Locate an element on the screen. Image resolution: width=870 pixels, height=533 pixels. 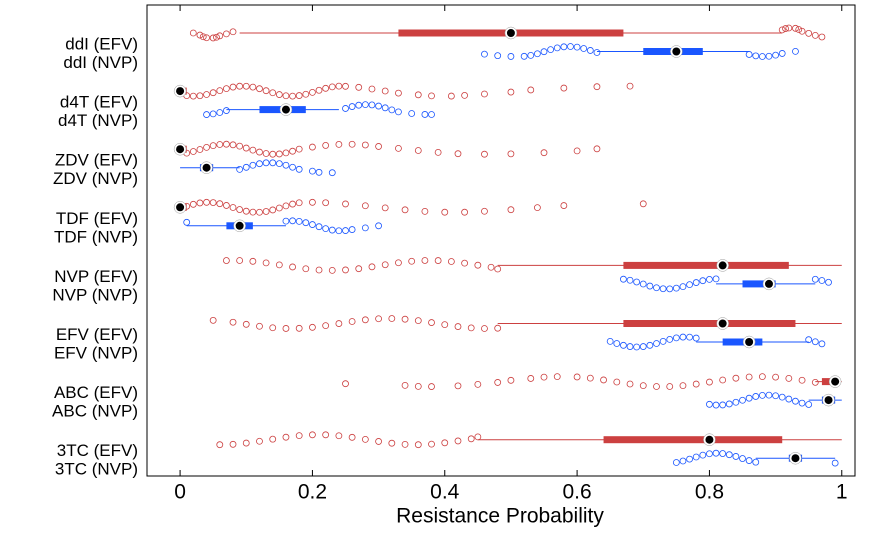
category-label: 3TC (EFV) is located at coordinates (97, 450).